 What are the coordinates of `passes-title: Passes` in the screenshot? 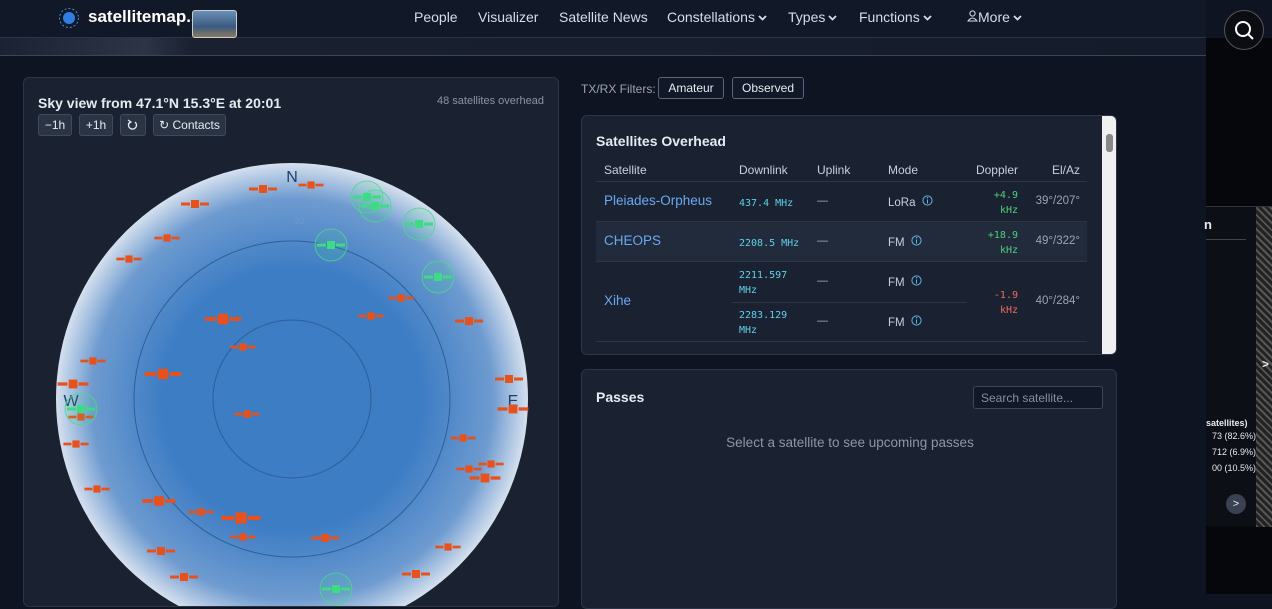 It's located at (620, 397).